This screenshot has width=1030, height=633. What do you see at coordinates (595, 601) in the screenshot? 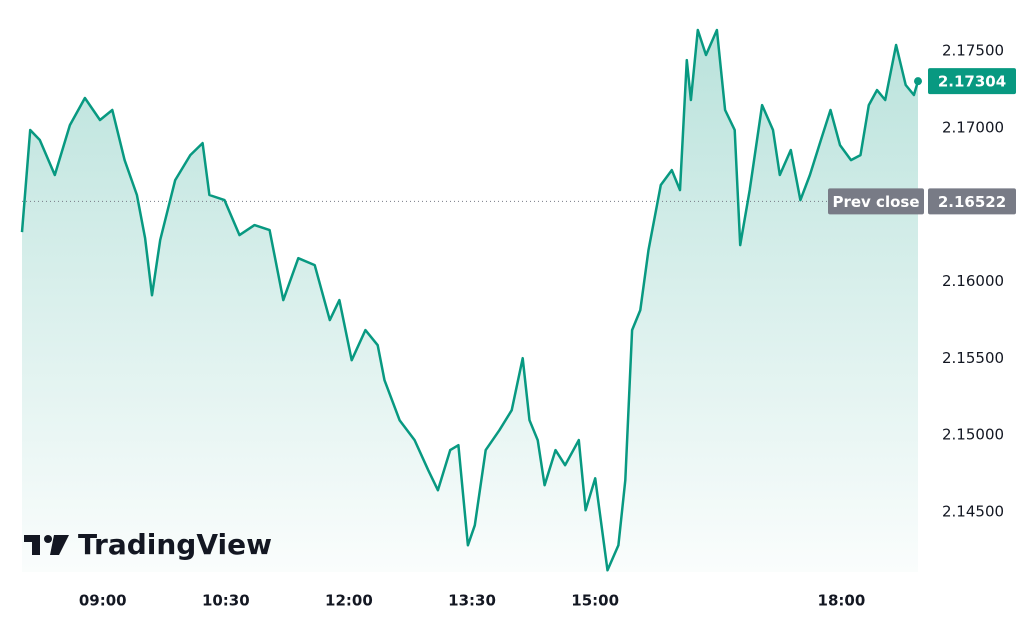
I see `x-tick-label: 15:00` at bounding box center [595, 601].